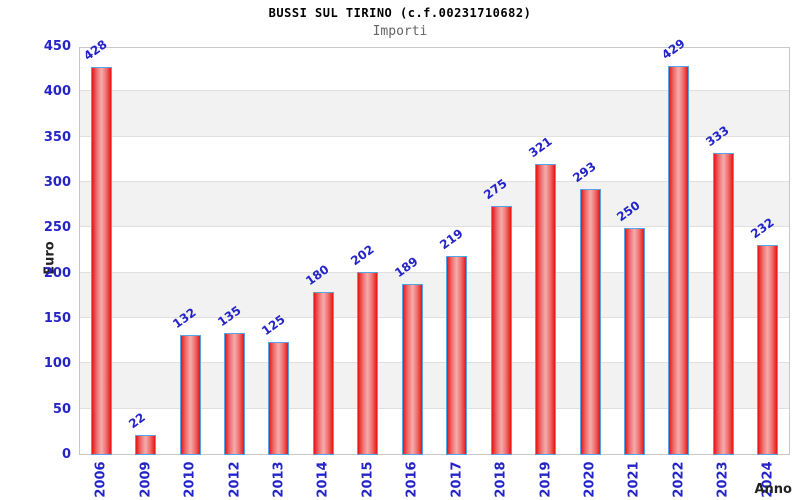  Describe the element at coordinates (679, 479) in the screenshot. I see `x-tick-label: 2022` at that location.